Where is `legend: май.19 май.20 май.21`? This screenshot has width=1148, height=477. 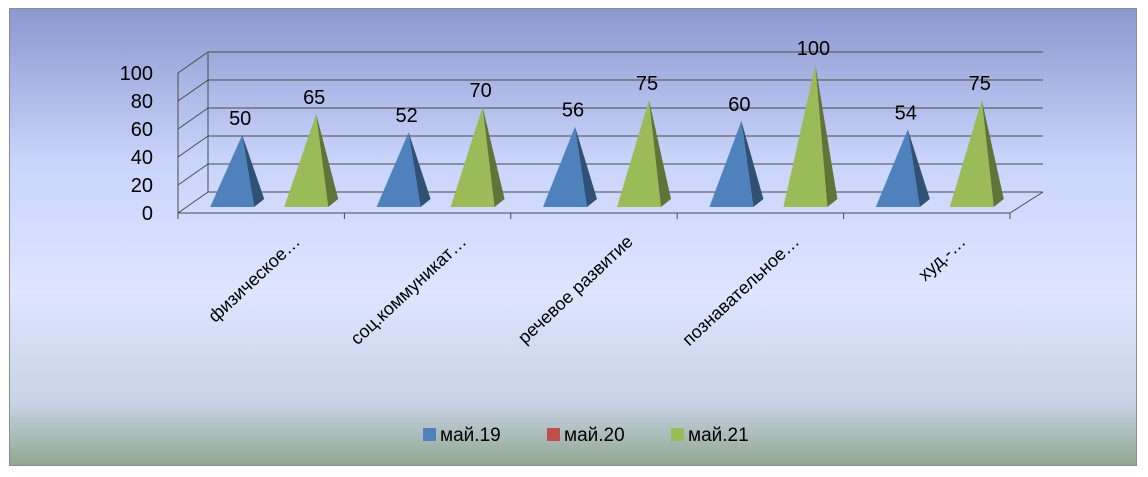 legend: май.19 май.20 май.21 is located at coordinates (586, 435).